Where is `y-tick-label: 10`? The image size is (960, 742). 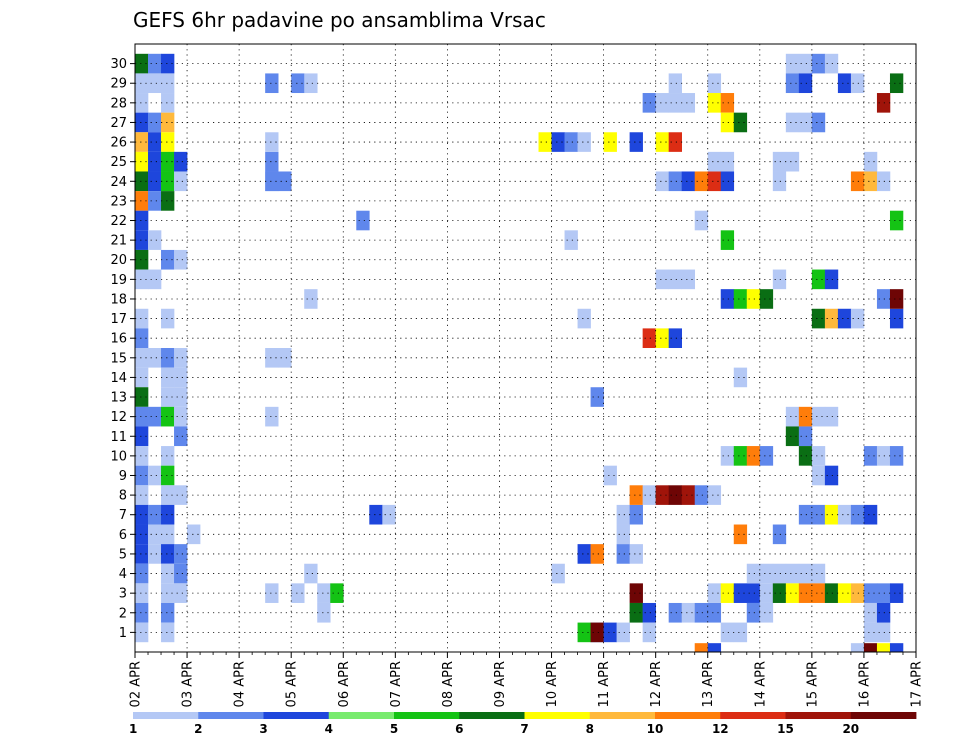 y-tick-label: 10 is located at coordinates (118, 456).